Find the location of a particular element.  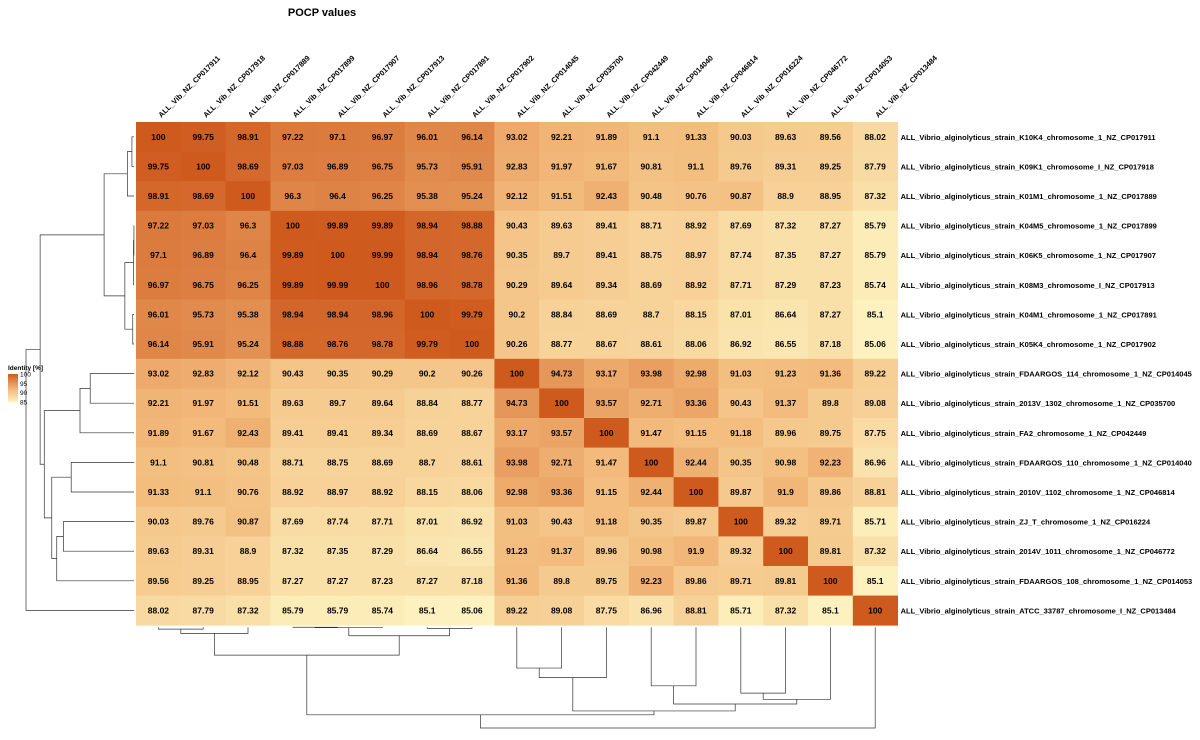

cell-value-label: 90.87 is located at coordinates (248, 522).